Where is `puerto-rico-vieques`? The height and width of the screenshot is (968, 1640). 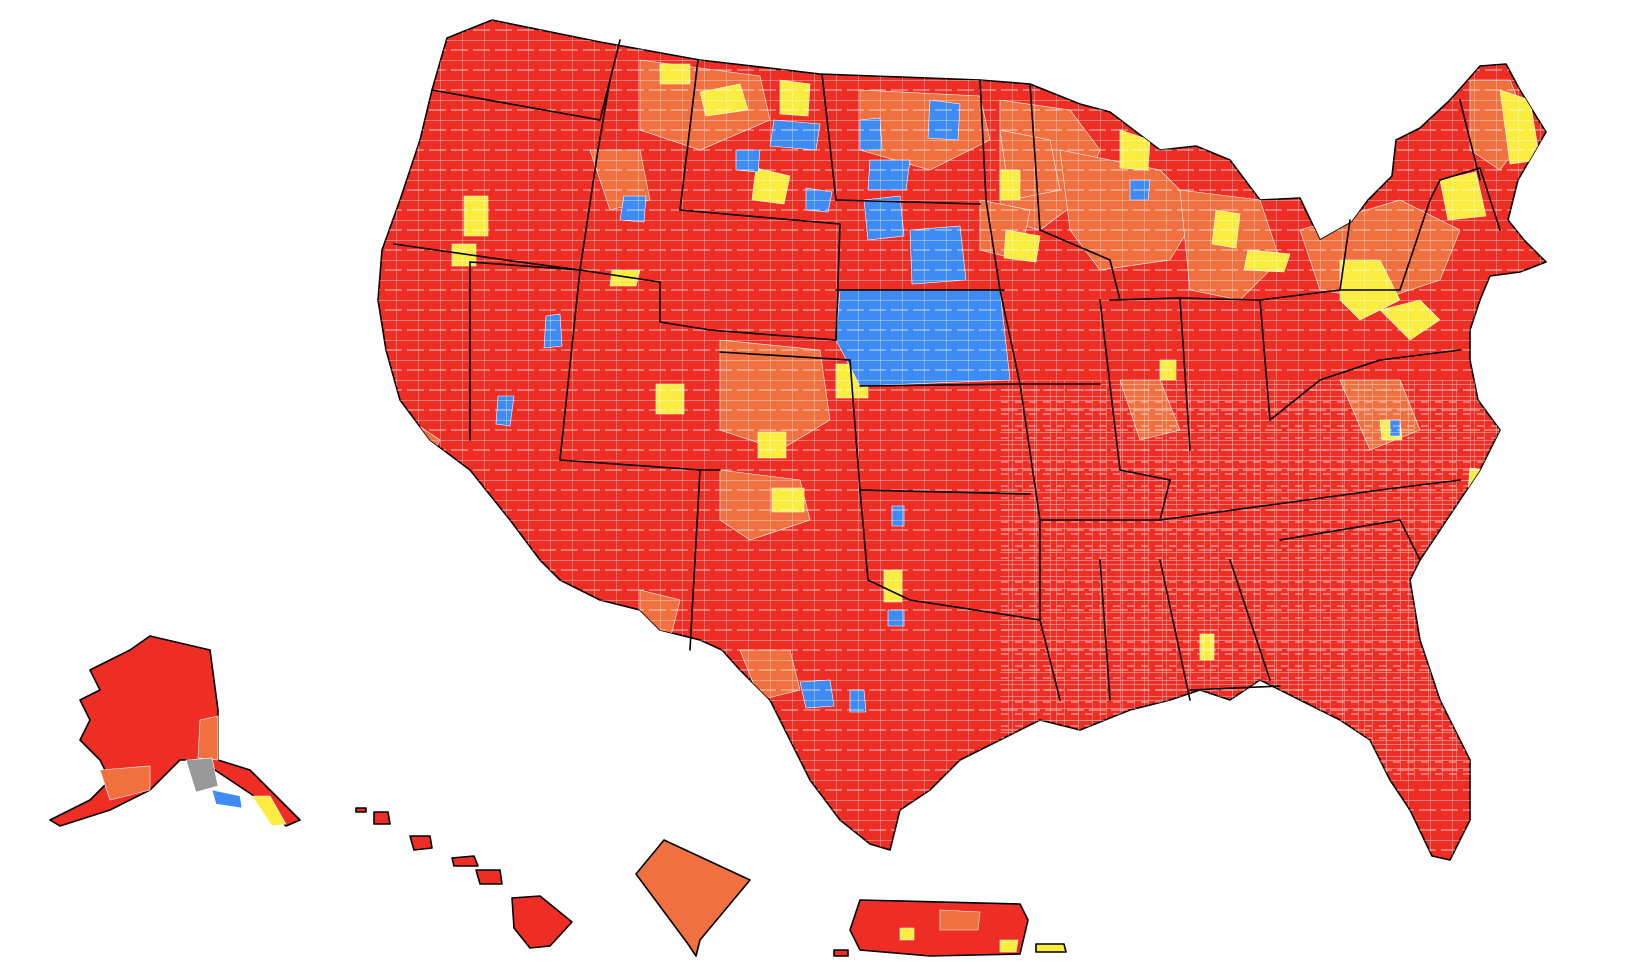 puerto-rico-vieques is located at coordinates (1051, 948).